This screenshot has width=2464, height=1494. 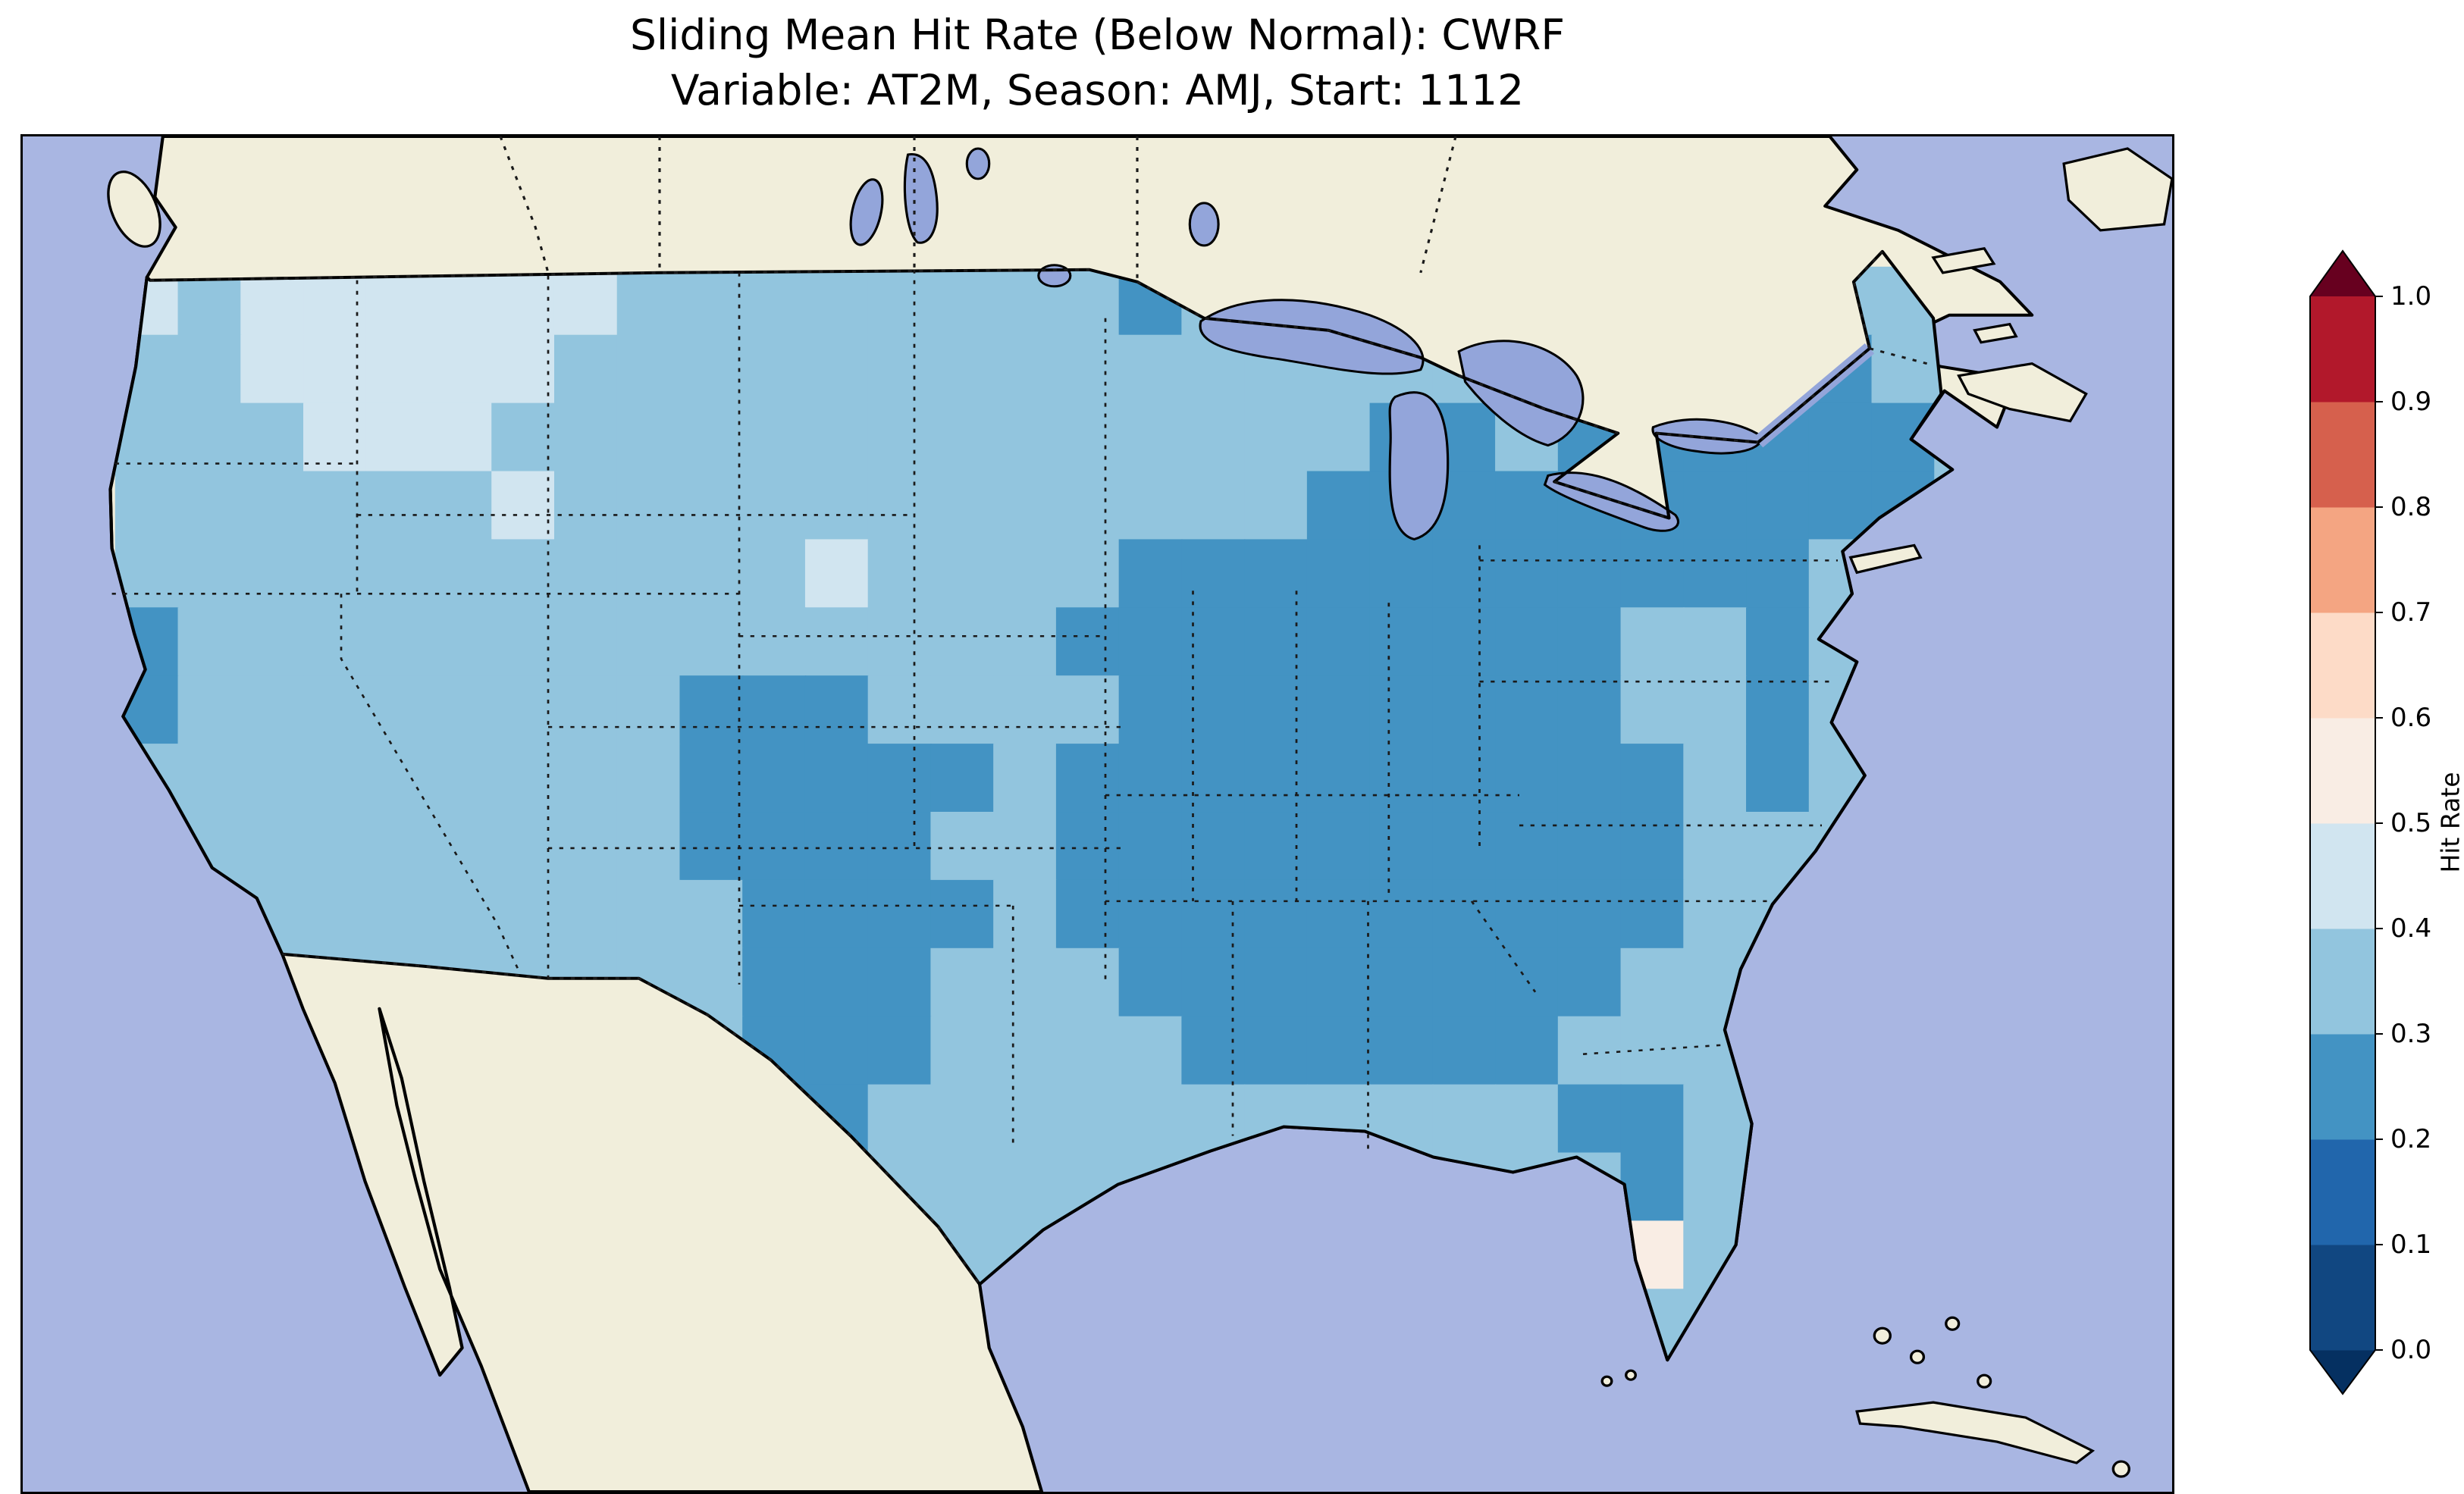 What do you see at coordinates (2411, 718) in the screenshot?
I see `colorbar-tick-label: 0.6` at bounding box center [2411, 718].